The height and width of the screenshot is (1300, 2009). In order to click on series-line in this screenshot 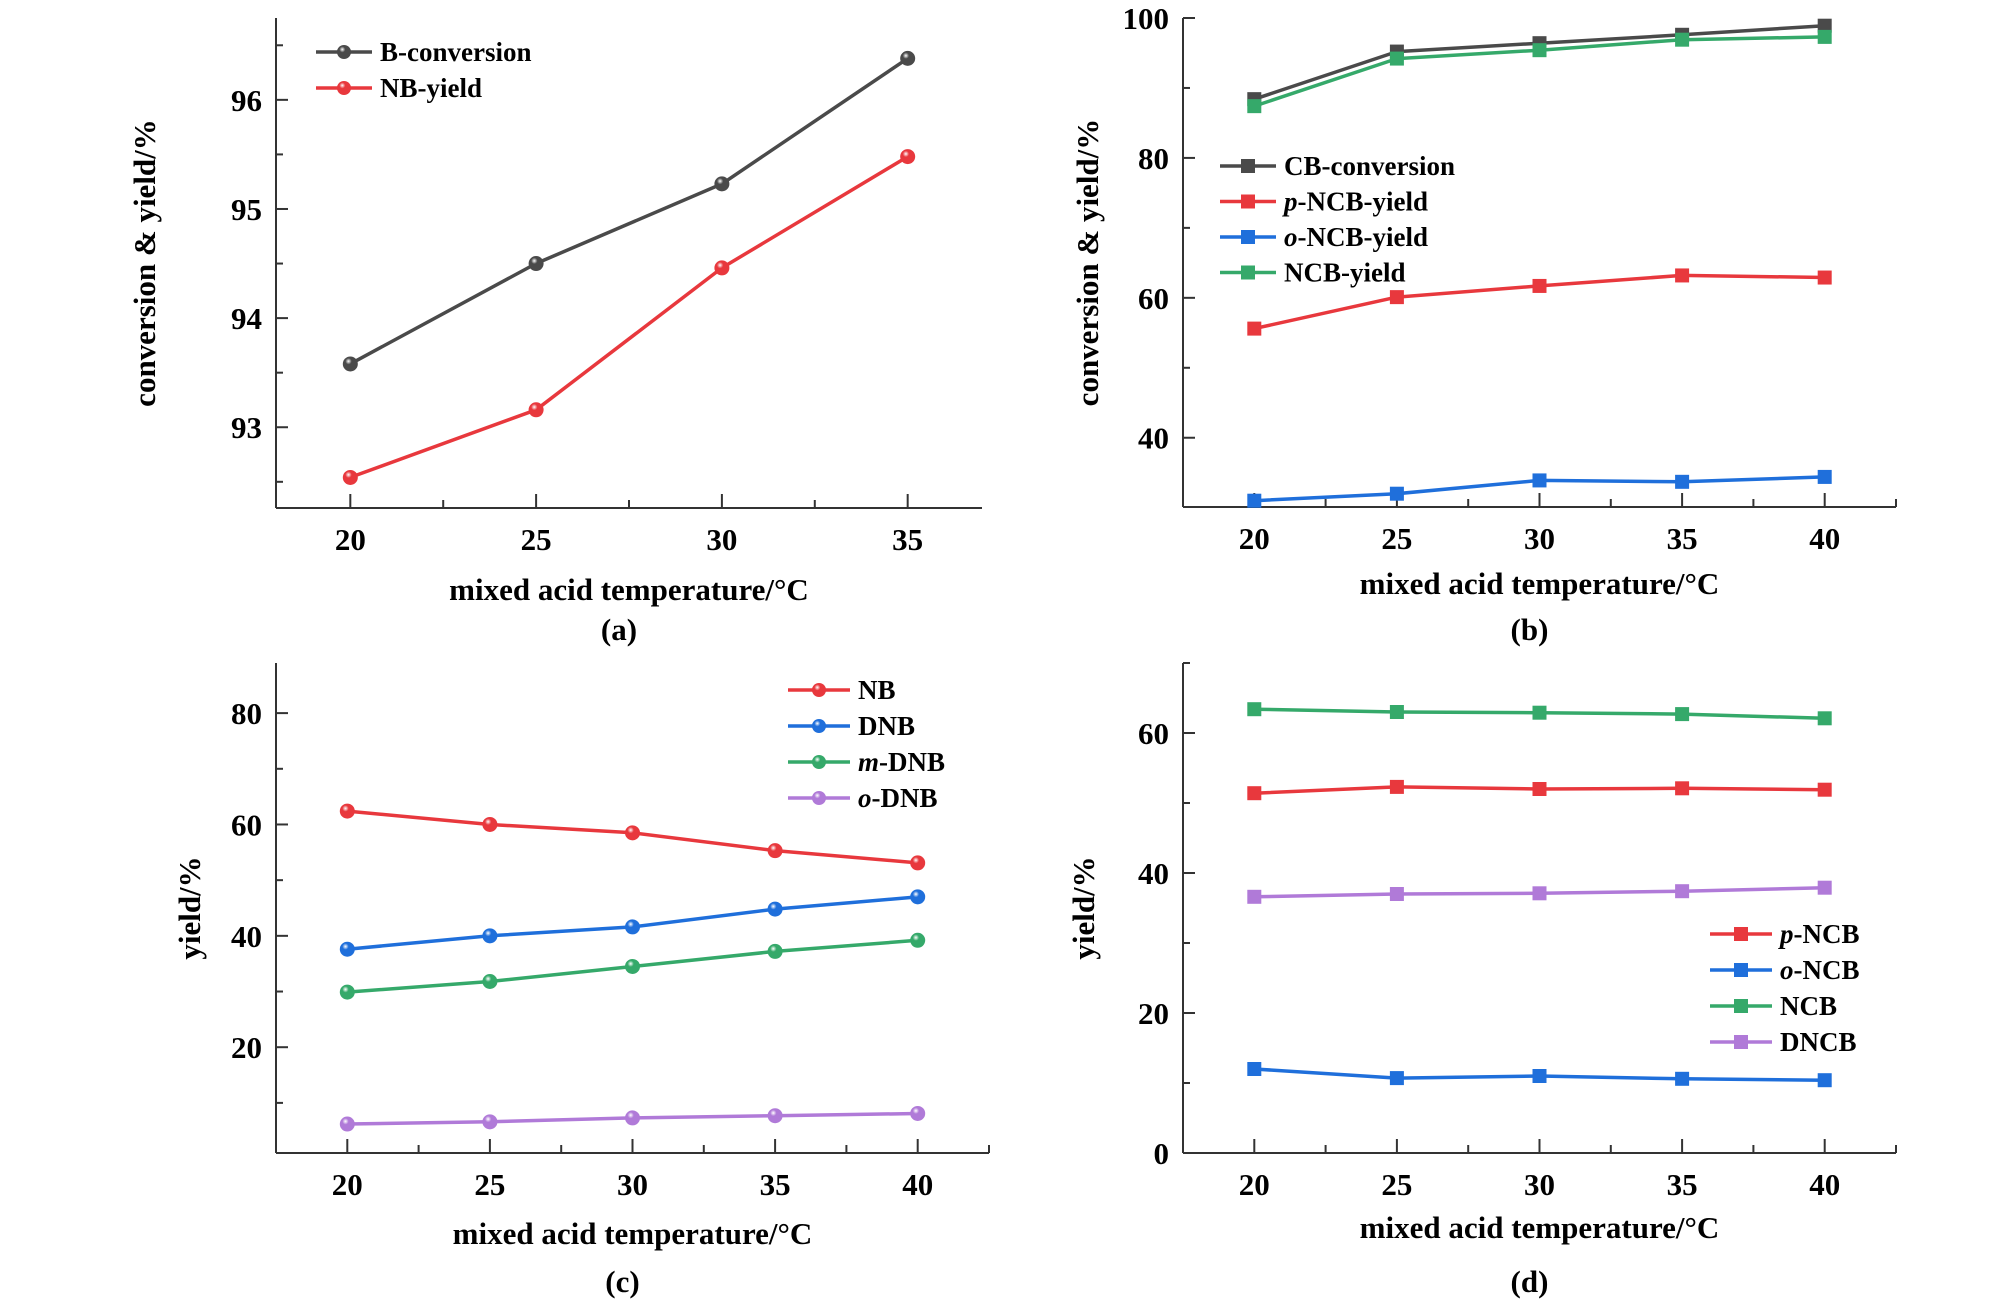, I will do `click(629, 211)`.